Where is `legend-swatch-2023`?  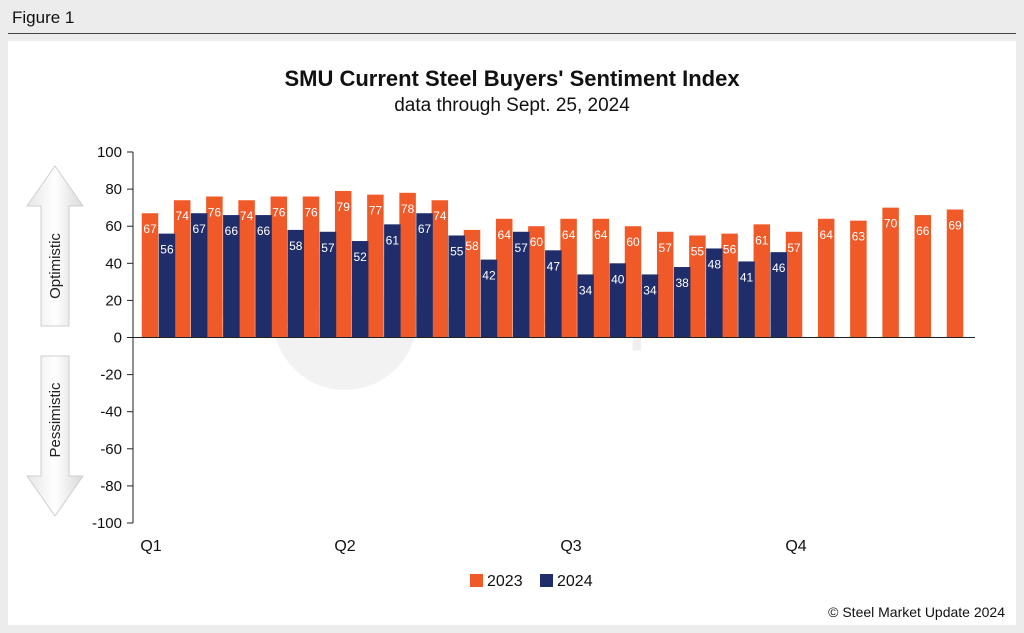
legend-swatch-2023 is located at coordinates (476, 580).